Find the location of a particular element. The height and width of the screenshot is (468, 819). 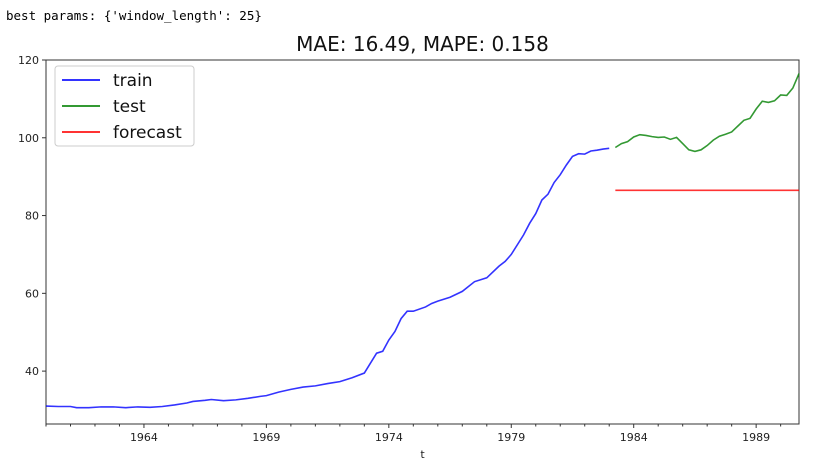

y-tick-label: 120 is located at coordinates (28, 60).